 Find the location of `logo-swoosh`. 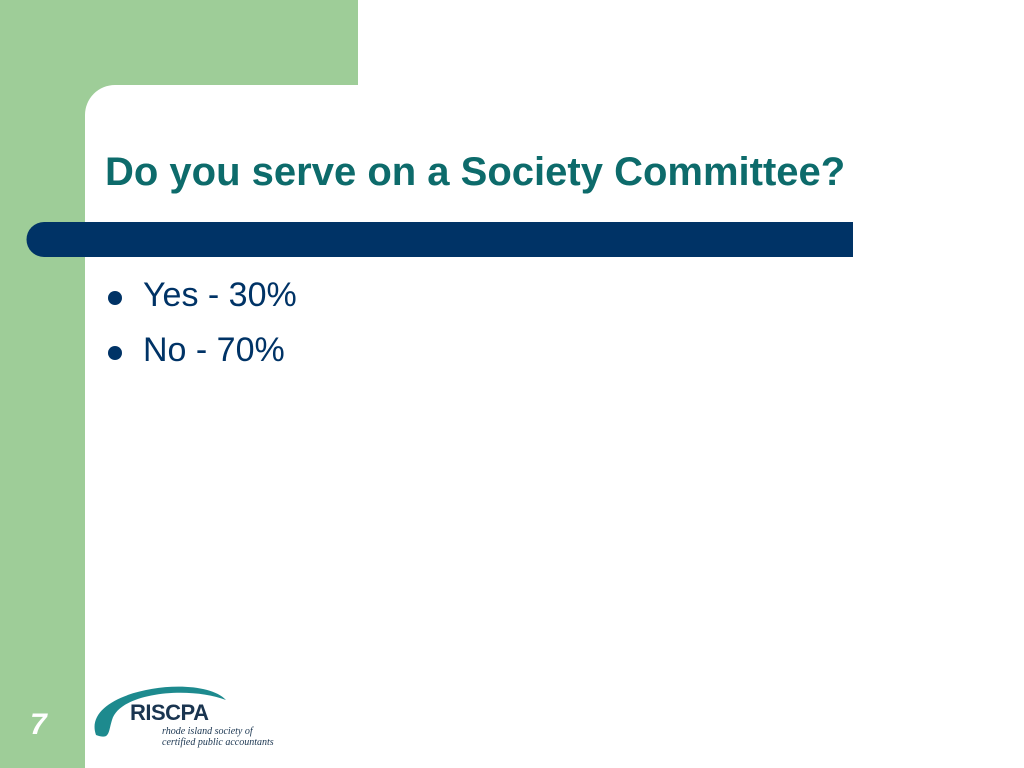

logo-swoosh is located at coordinates (160, 711).